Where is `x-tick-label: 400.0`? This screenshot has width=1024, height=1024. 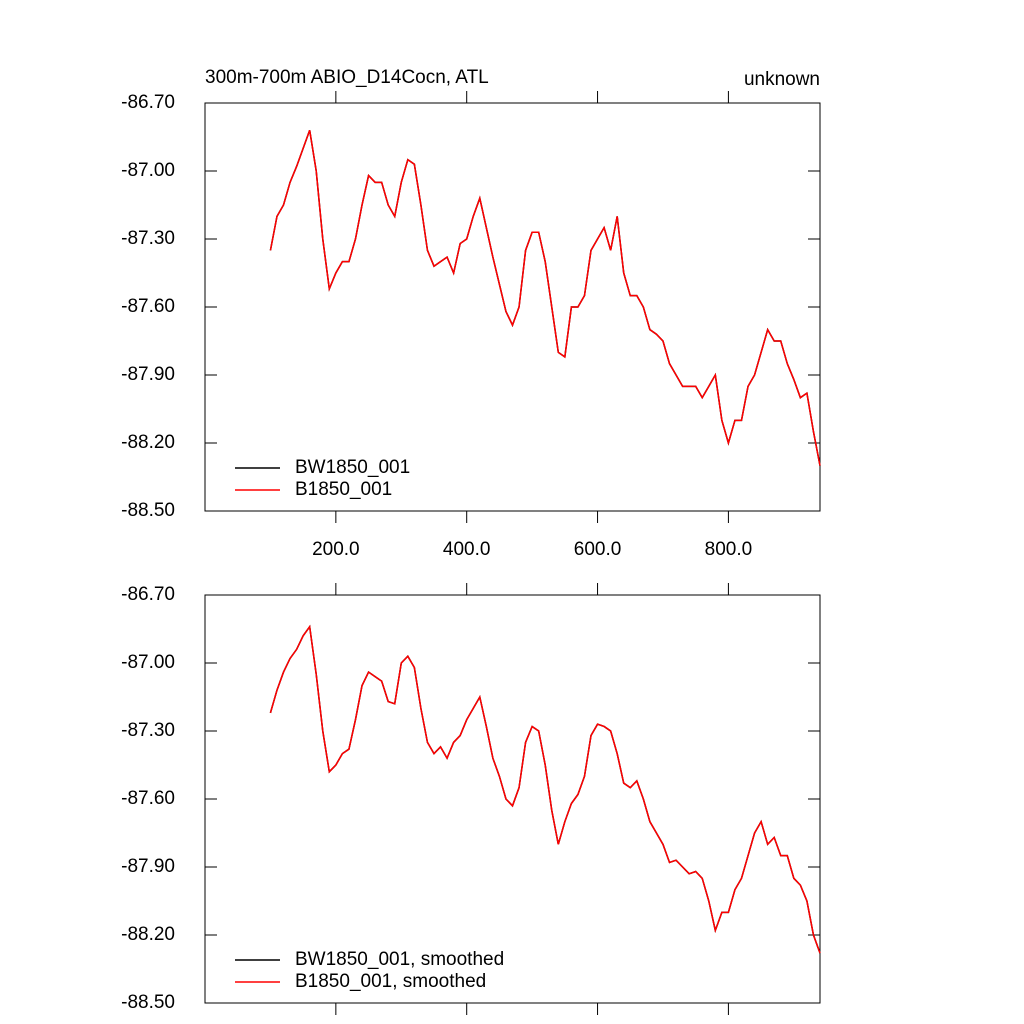 x-tick-label: 400.0 is located at coordinates (467, 549).